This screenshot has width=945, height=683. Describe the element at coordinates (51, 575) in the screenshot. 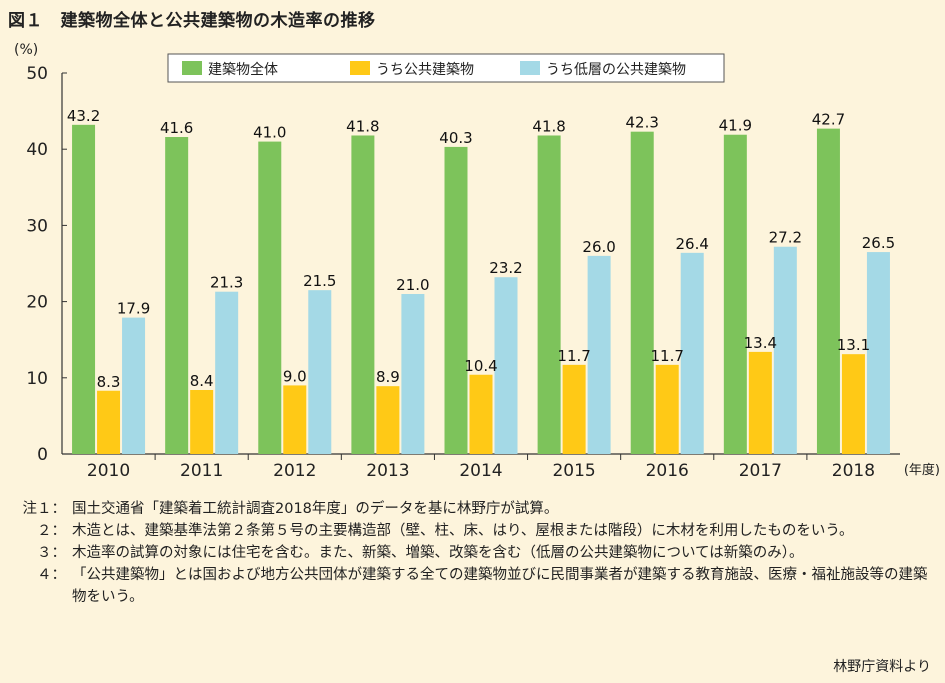

I see `note-prefix: ４：` at that location.